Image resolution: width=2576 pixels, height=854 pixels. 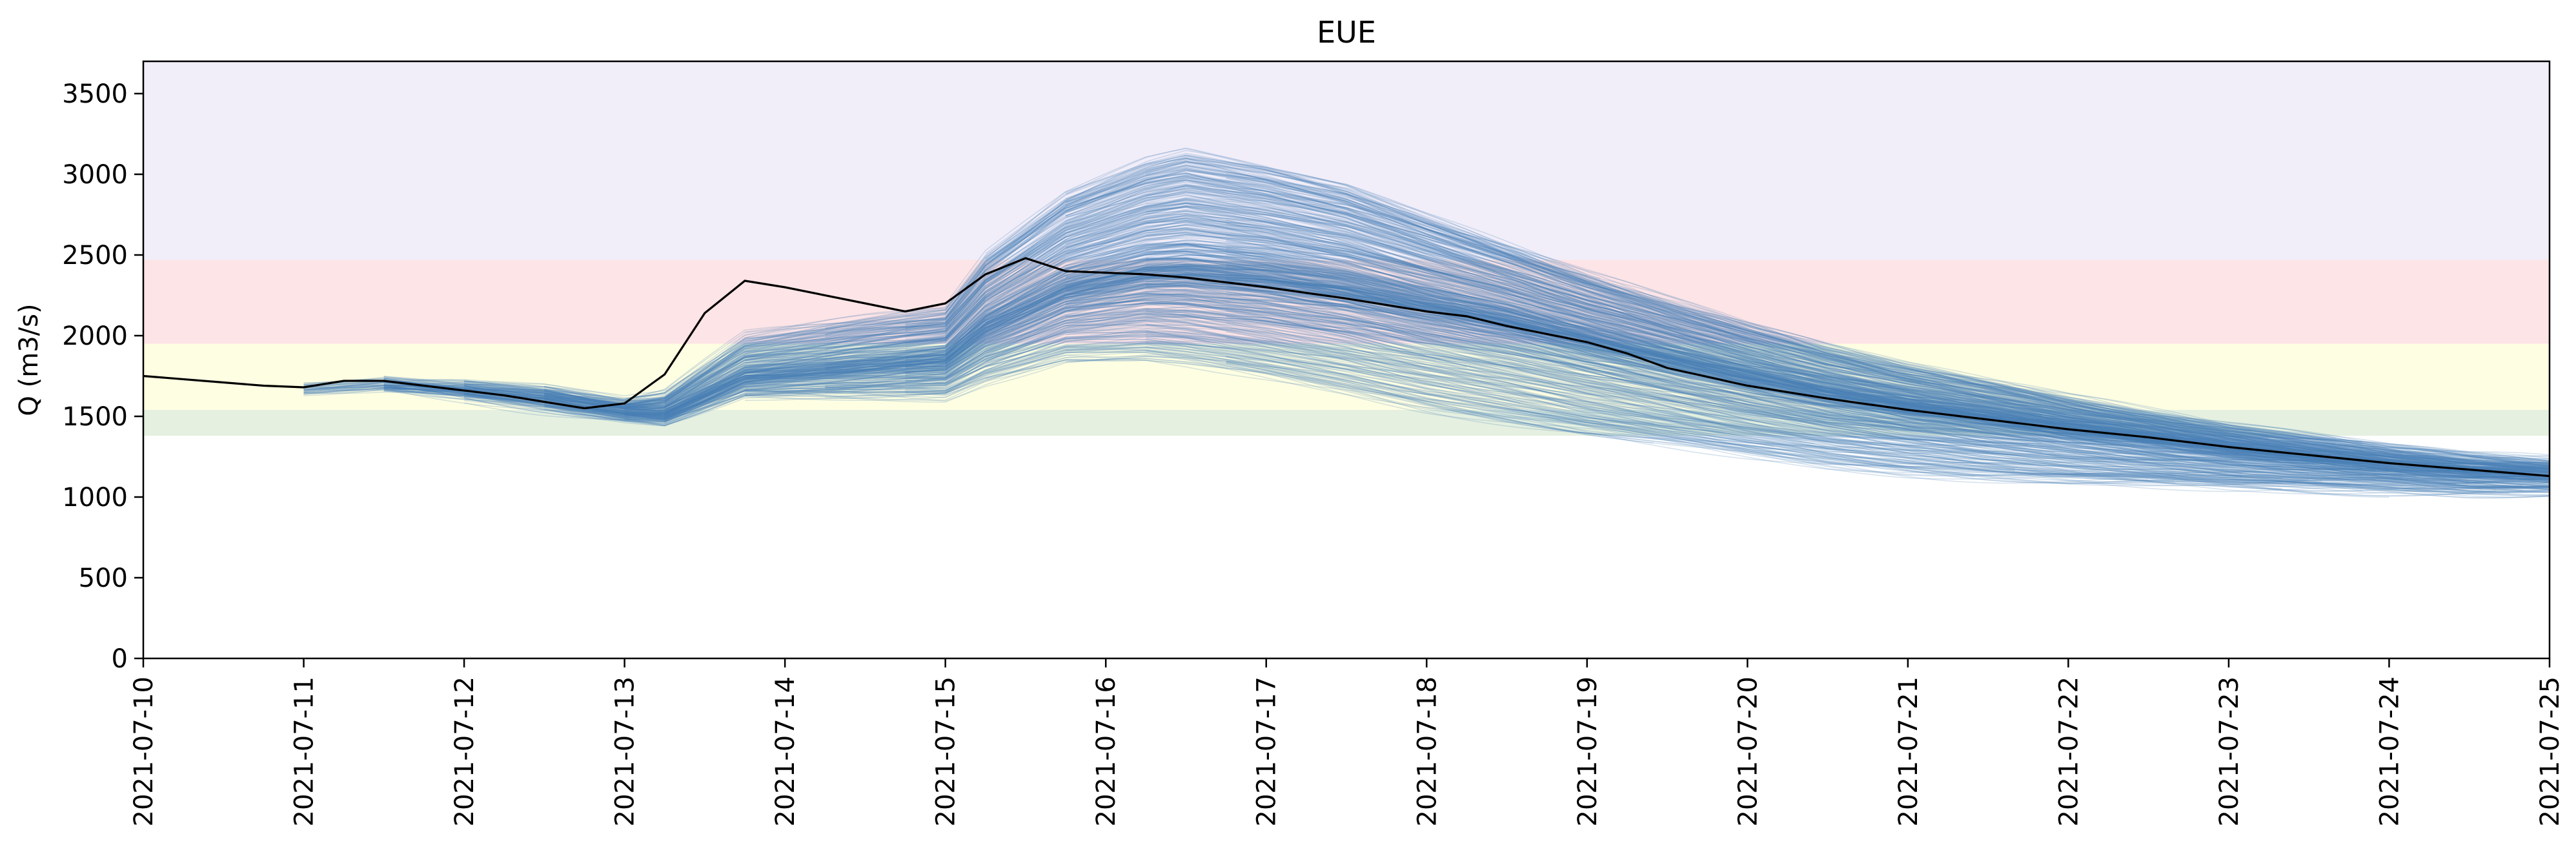 What do you see at coordinates (103, 578) in the screenshot?
I see `y-tick-label: 500` at bounding box center [103, 578].